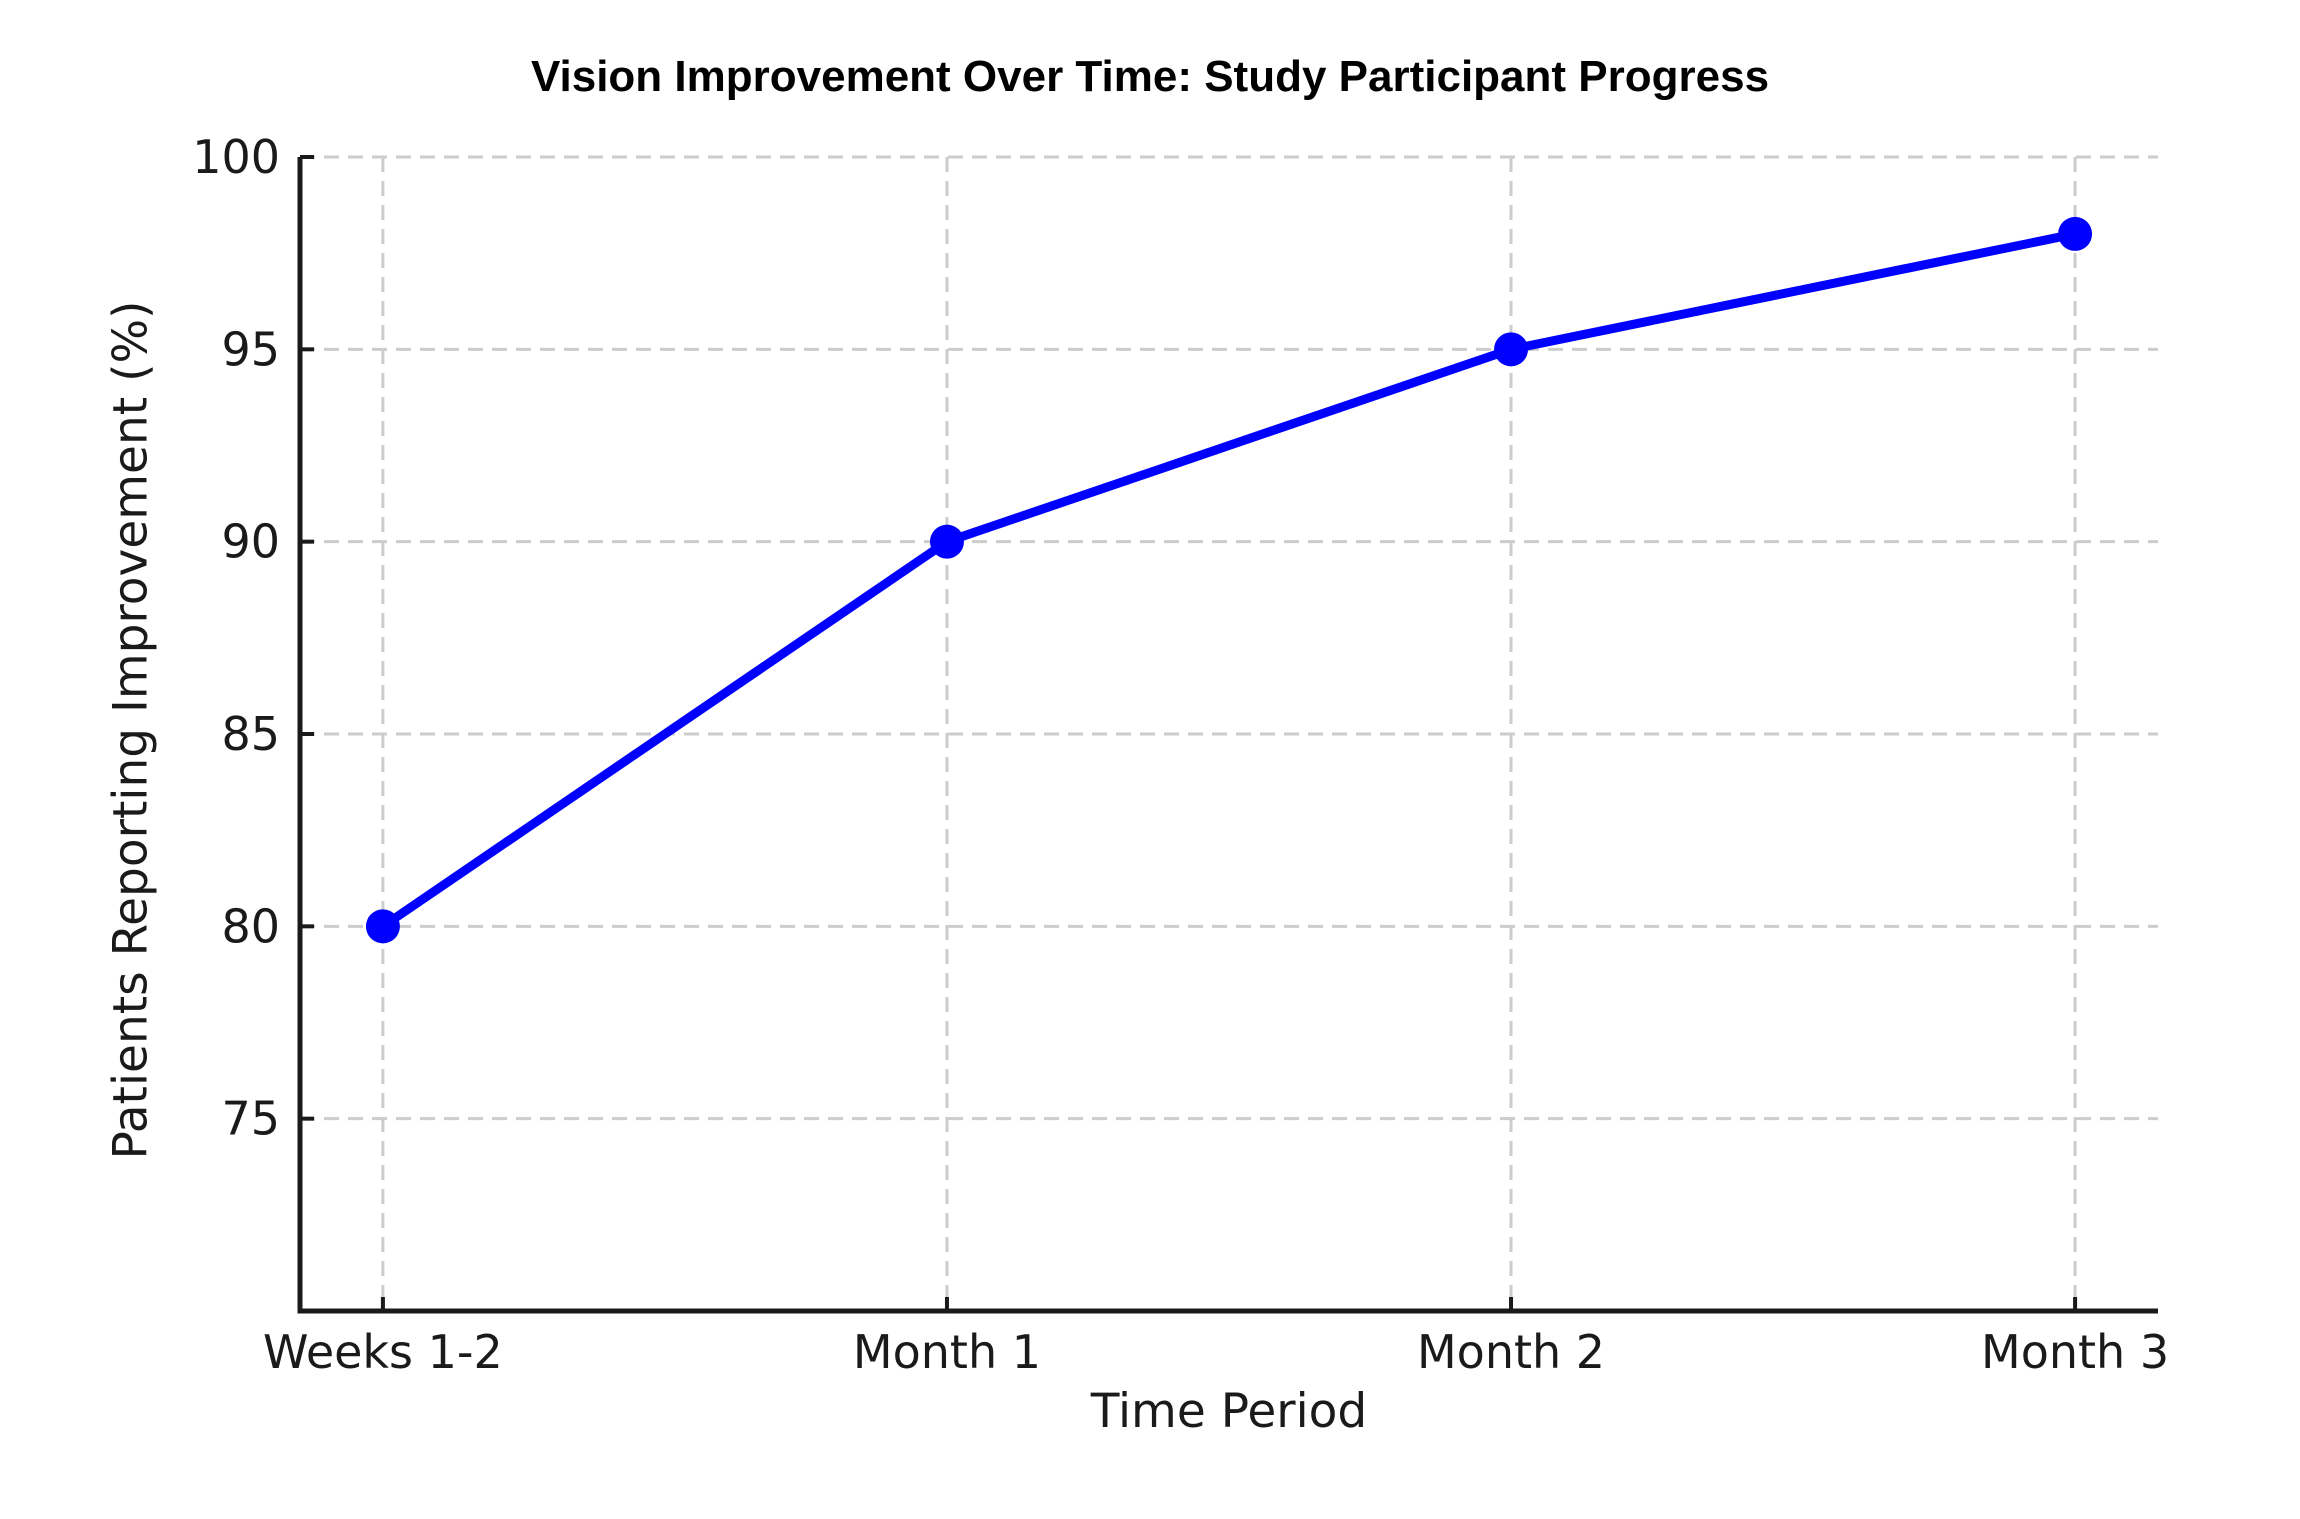 The width and height of the screenshot is (2300, 1519). I want to click on y-tick-label: 85, so click(250, 734).